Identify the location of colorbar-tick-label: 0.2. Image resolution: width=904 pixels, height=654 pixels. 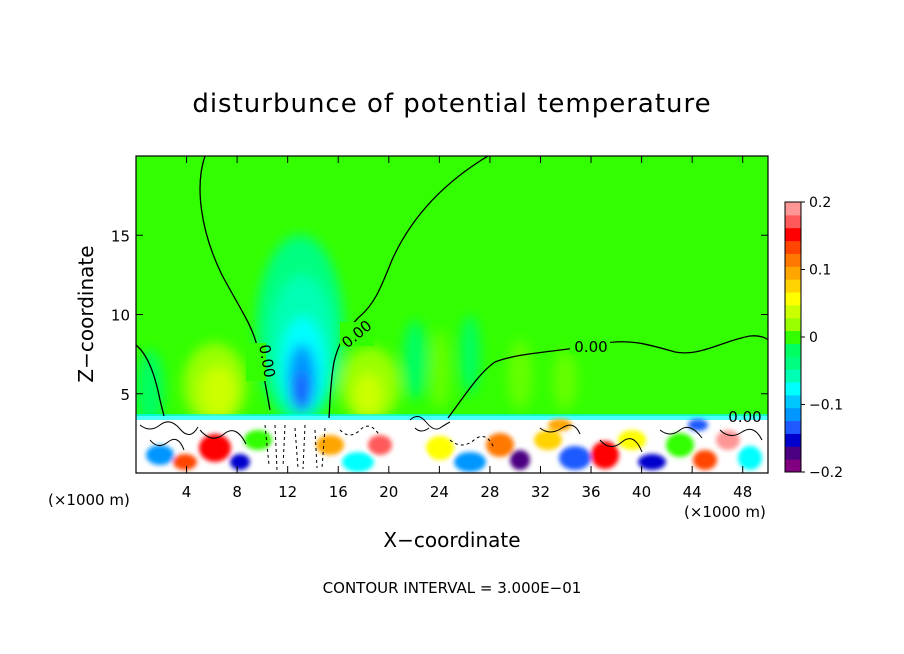
(820, 203).